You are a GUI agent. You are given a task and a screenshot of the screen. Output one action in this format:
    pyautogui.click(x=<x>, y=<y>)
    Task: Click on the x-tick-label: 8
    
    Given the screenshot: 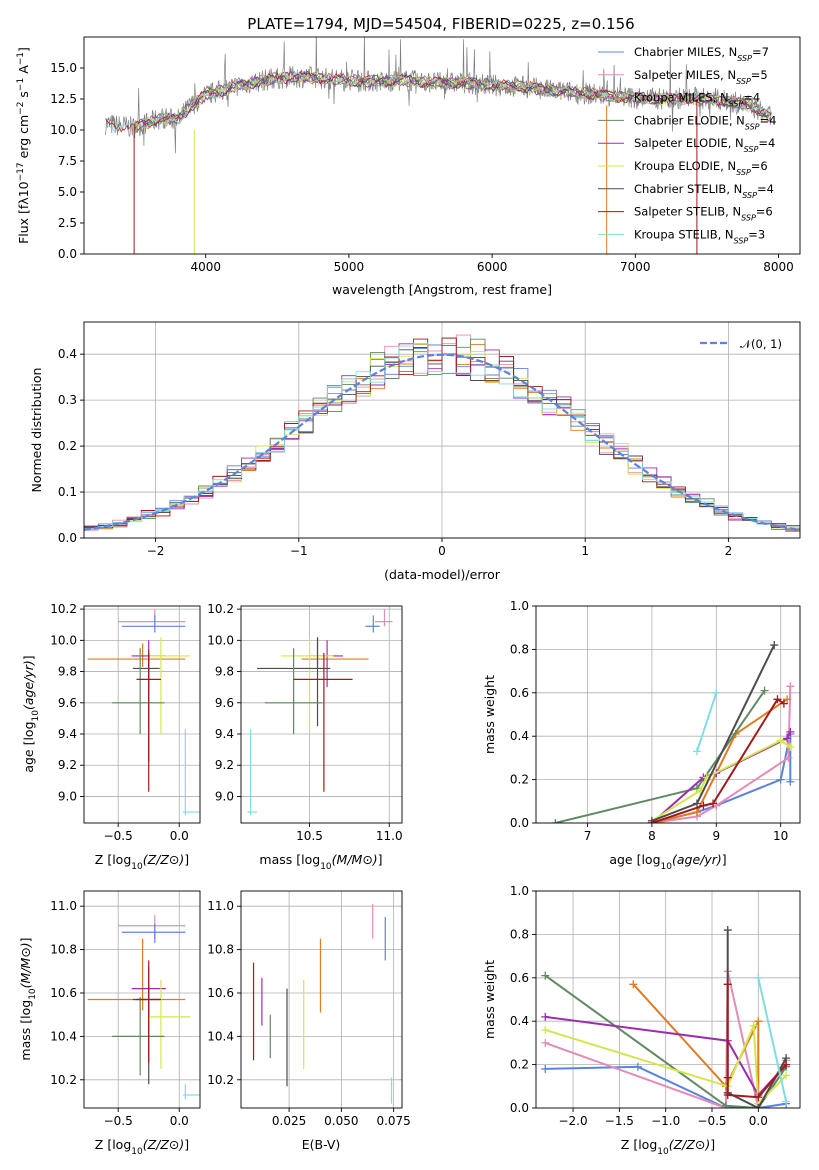 What is the action you would take?
    pyautogui.click(x=652, y=836)
    